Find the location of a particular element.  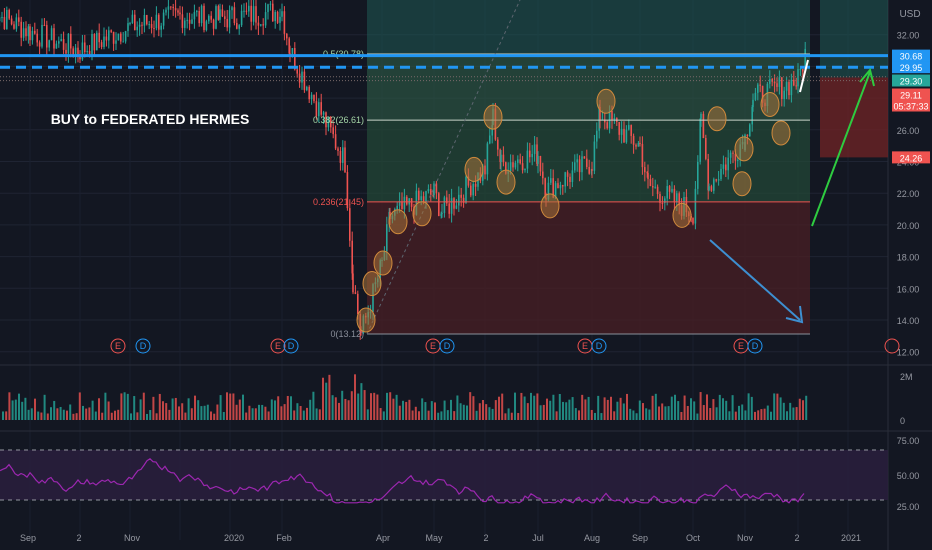

earnings-marker is located at coordinates (118, 346).